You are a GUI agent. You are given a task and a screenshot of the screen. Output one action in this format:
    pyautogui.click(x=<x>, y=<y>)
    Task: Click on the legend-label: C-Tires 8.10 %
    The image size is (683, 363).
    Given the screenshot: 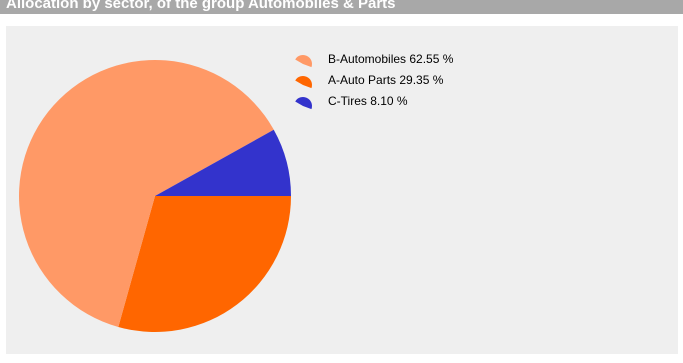 What is the action you would take?
    pyautogui.click(x=368, y=101)
    